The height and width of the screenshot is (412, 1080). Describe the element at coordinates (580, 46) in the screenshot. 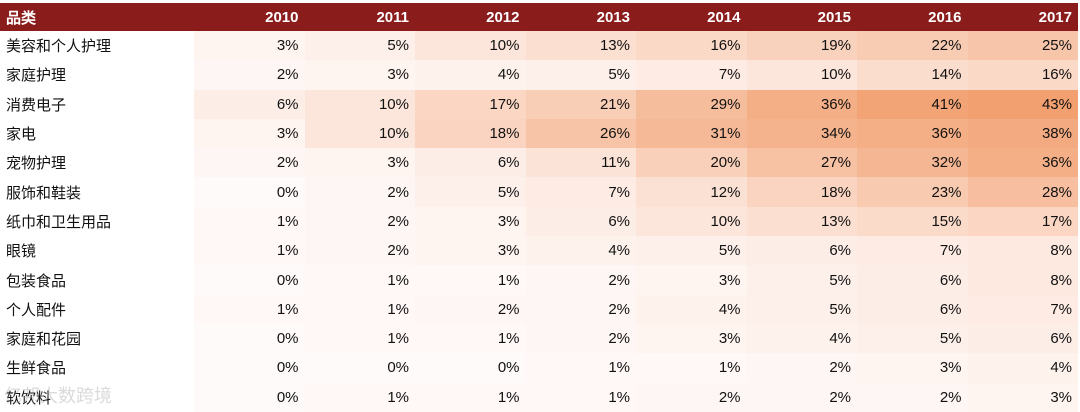

I see `heat-cell: 13%` at that location.